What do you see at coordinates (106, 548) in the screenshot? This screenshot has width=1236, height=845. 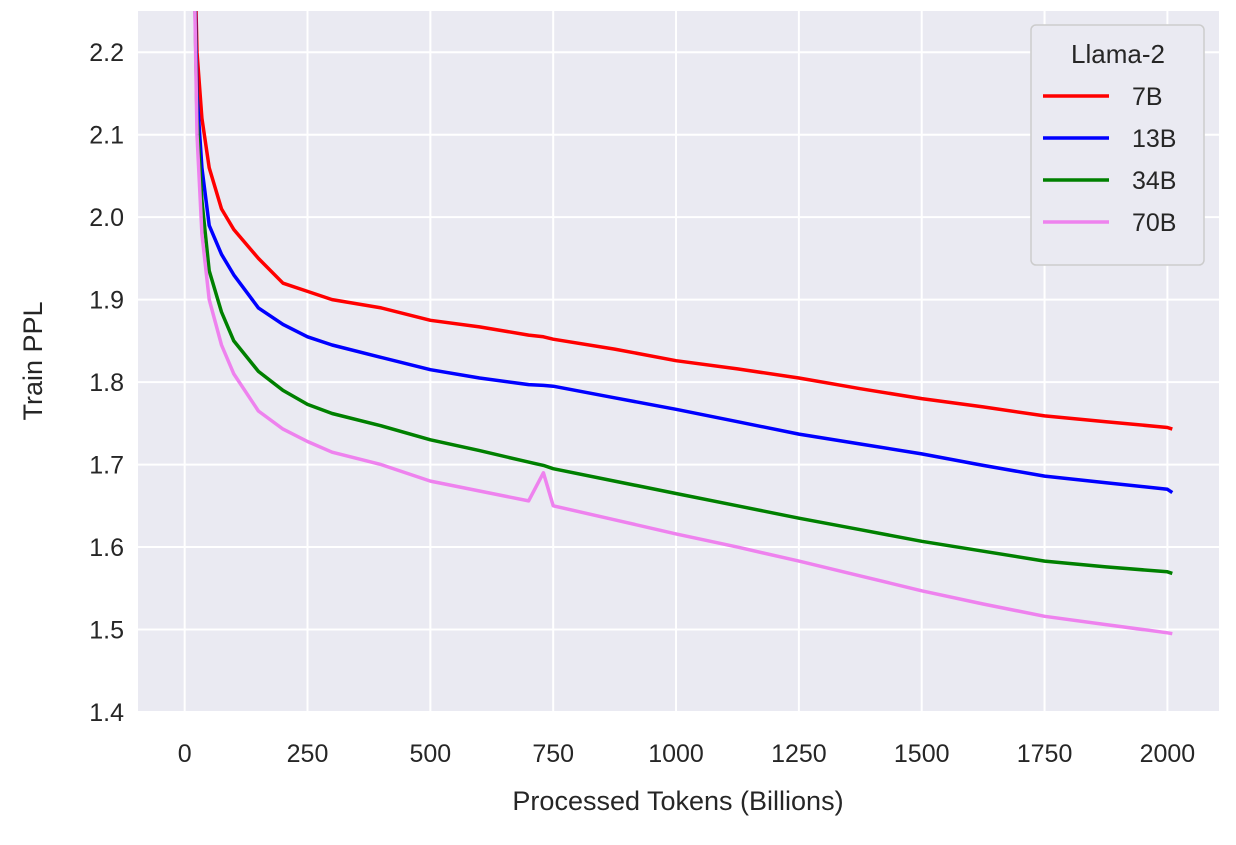 I see `y-tick-label: 1.6` at bounding box center [106, 548].